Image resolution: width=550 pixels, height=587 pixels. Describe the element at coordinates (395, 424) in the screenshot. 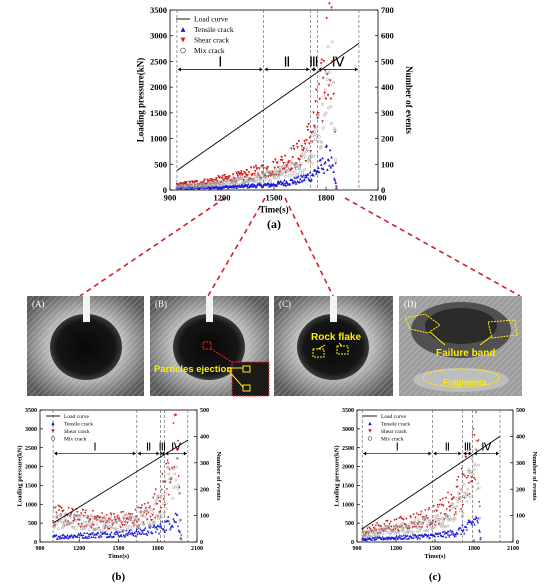

I see `legend-label: Tensile crack` at that location.